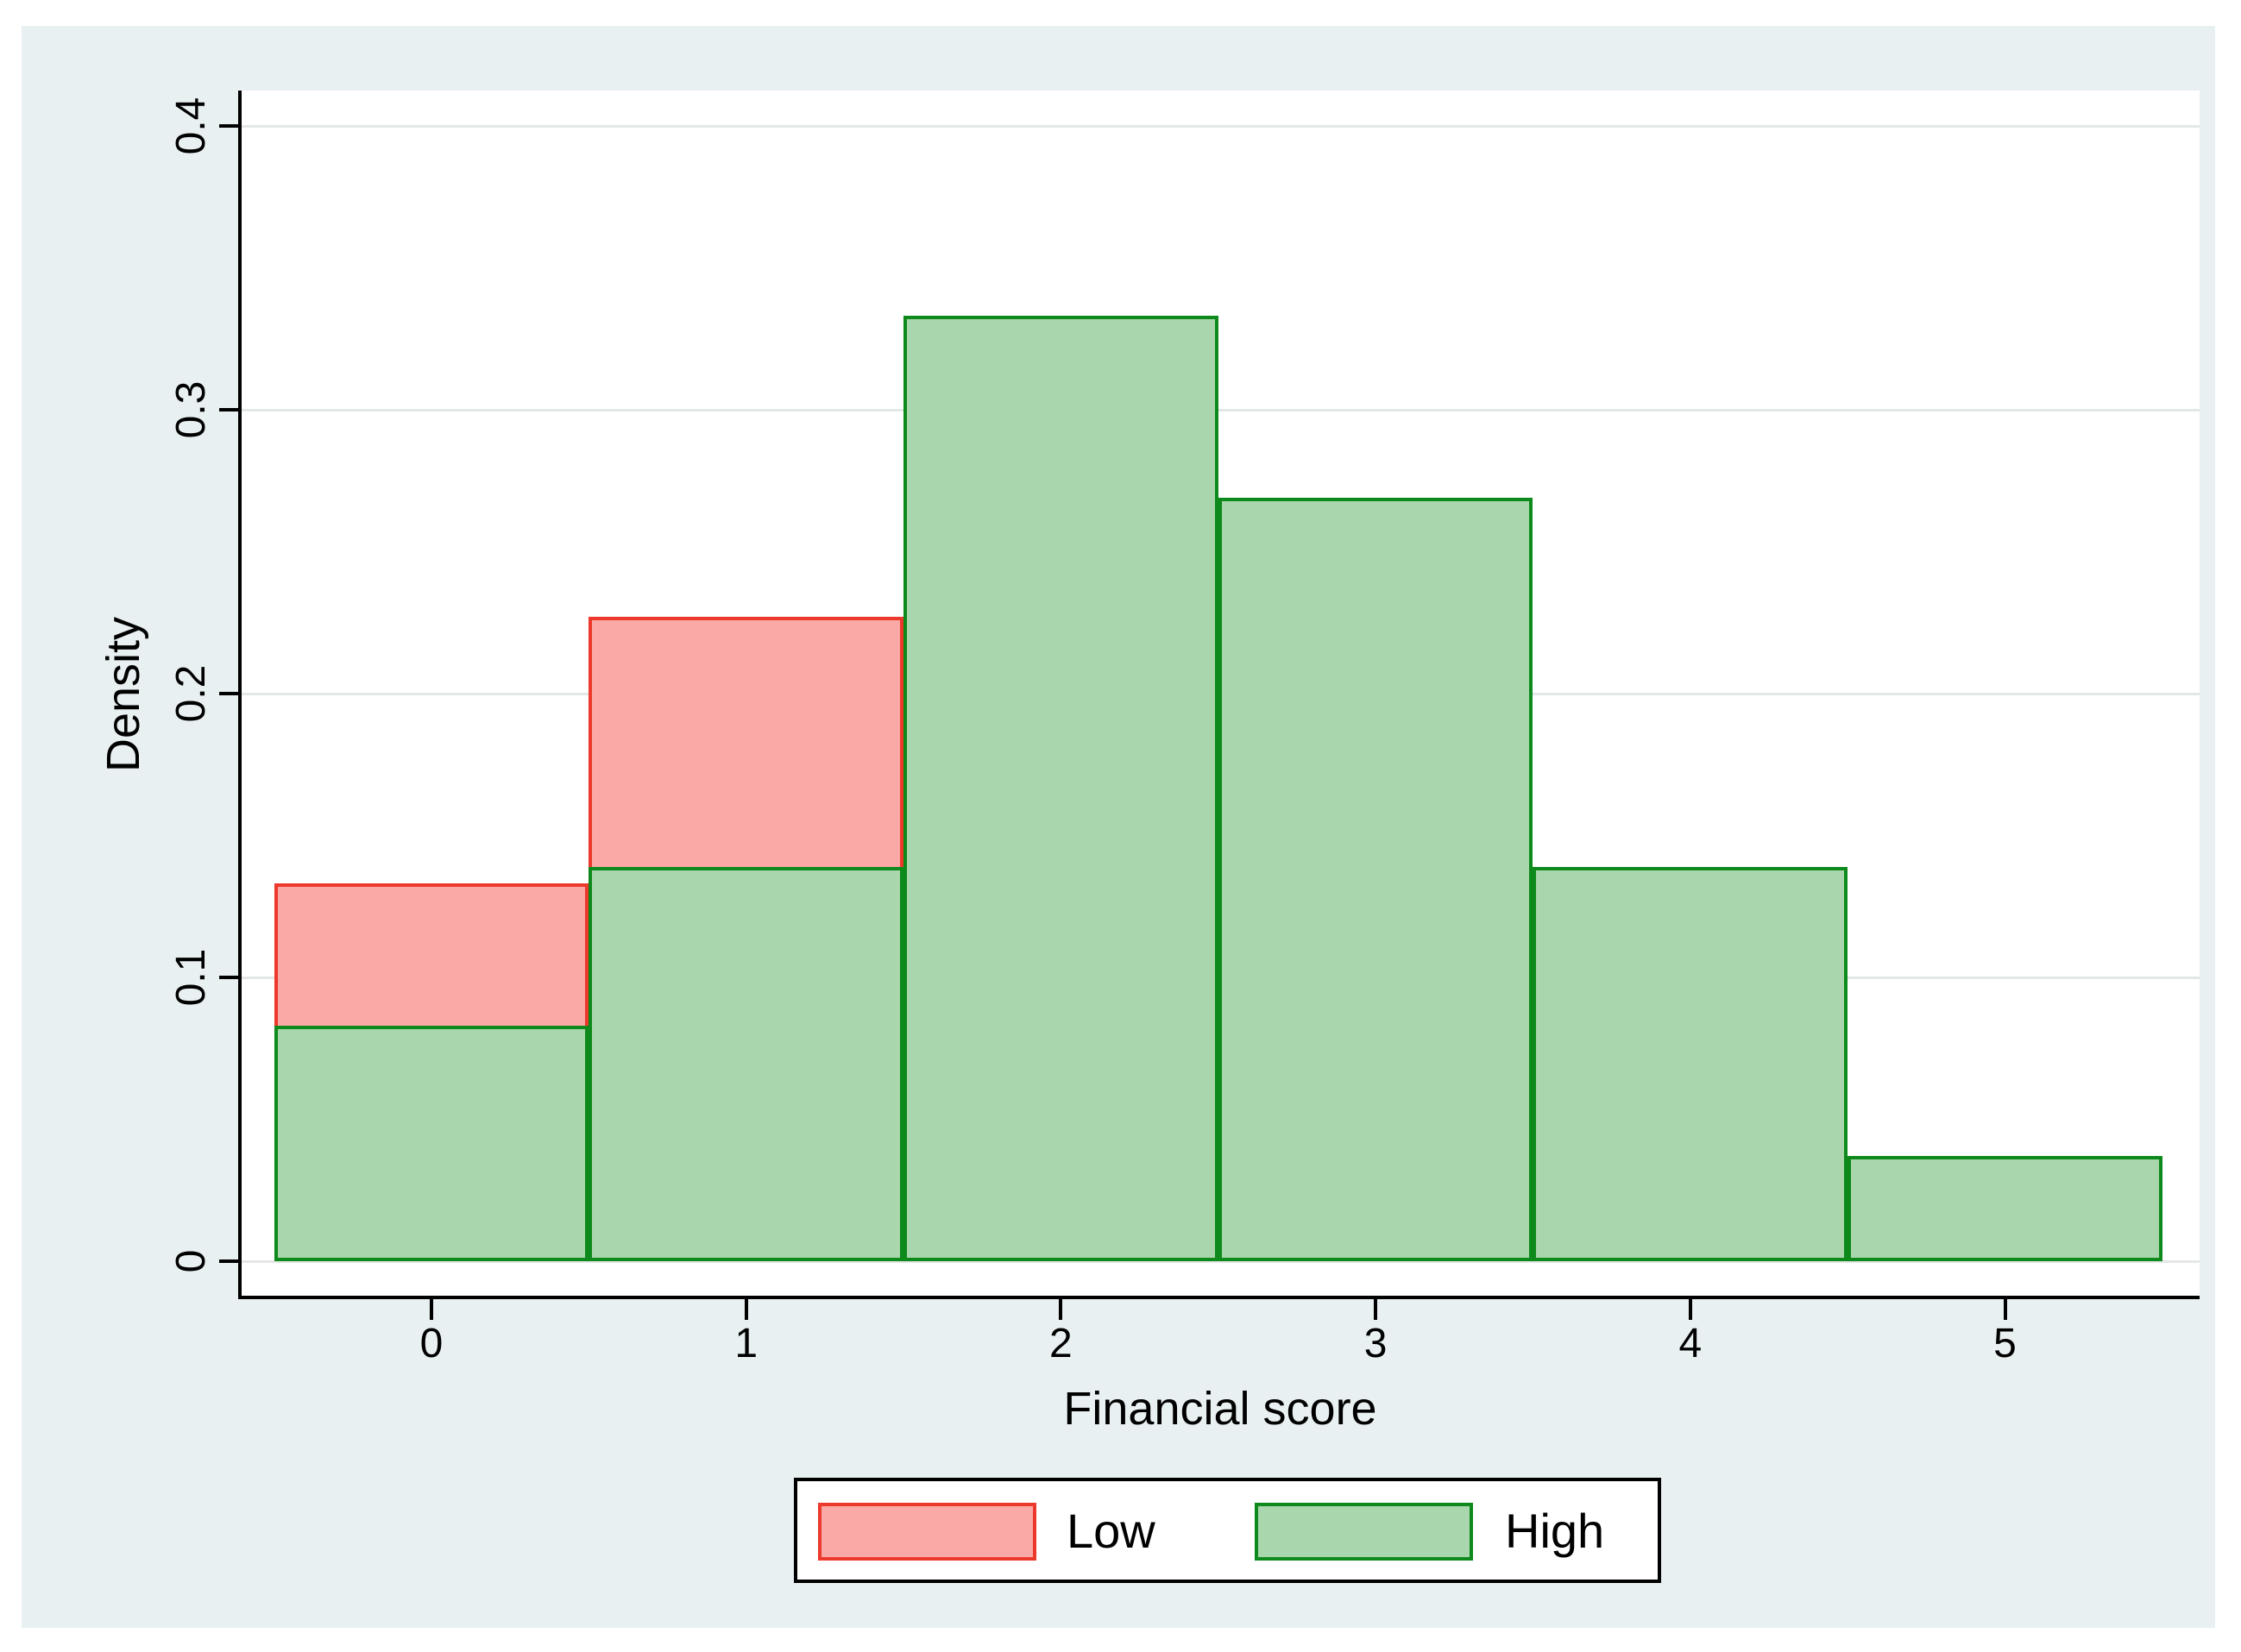 The height and width of the screenshot is (1652, 2241). I want to click on y-tick-label-0.2: 0.2, so click(190, 694).